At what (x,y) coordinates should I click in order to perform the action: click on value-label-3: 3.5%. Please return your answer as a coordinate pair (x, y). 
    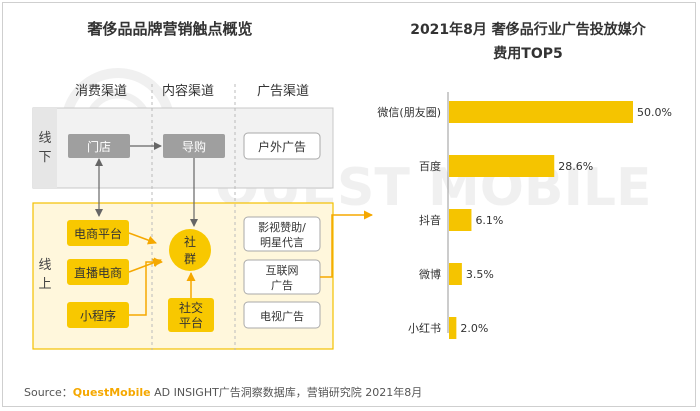
    Looking at the image, I should click on (480, 274).